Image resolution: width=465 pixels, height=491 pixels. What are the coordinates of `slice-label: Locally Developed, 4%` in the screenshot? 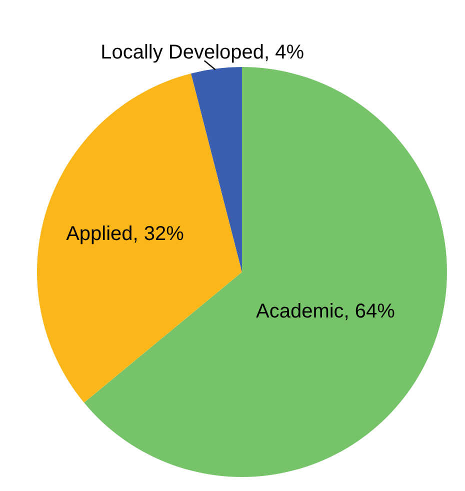 It's located at (202, 53).